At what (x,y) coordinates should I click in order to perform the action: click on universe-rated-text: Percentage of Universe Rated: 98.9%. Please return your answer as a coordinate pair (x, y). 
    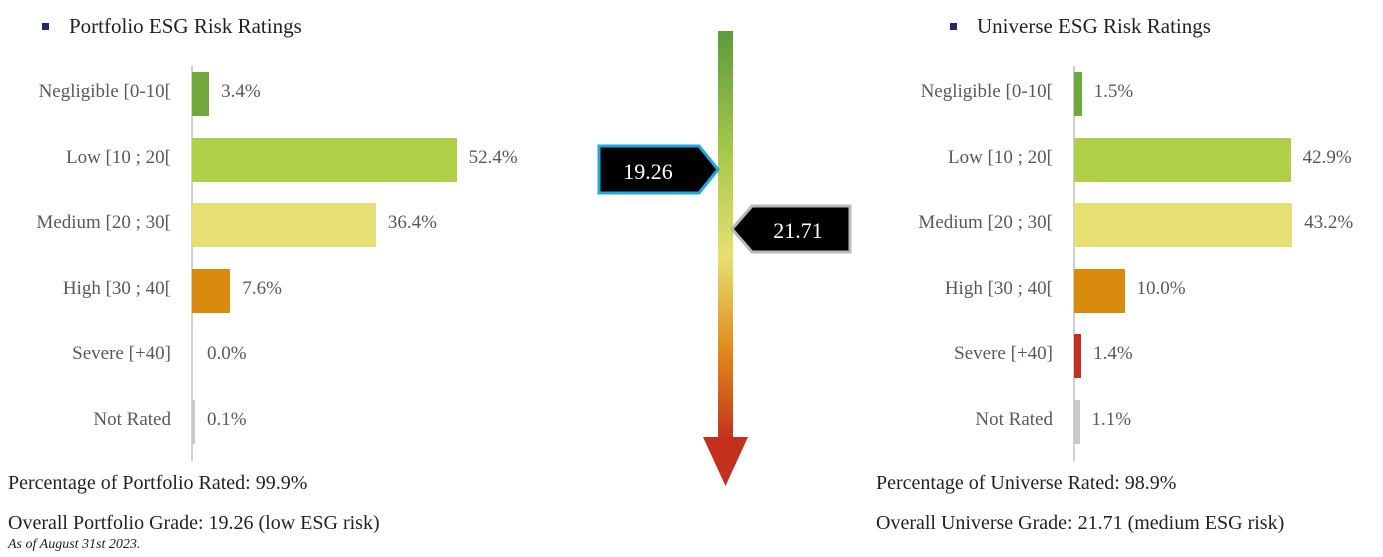
    Looking at the image, I should click on (1026, 483).